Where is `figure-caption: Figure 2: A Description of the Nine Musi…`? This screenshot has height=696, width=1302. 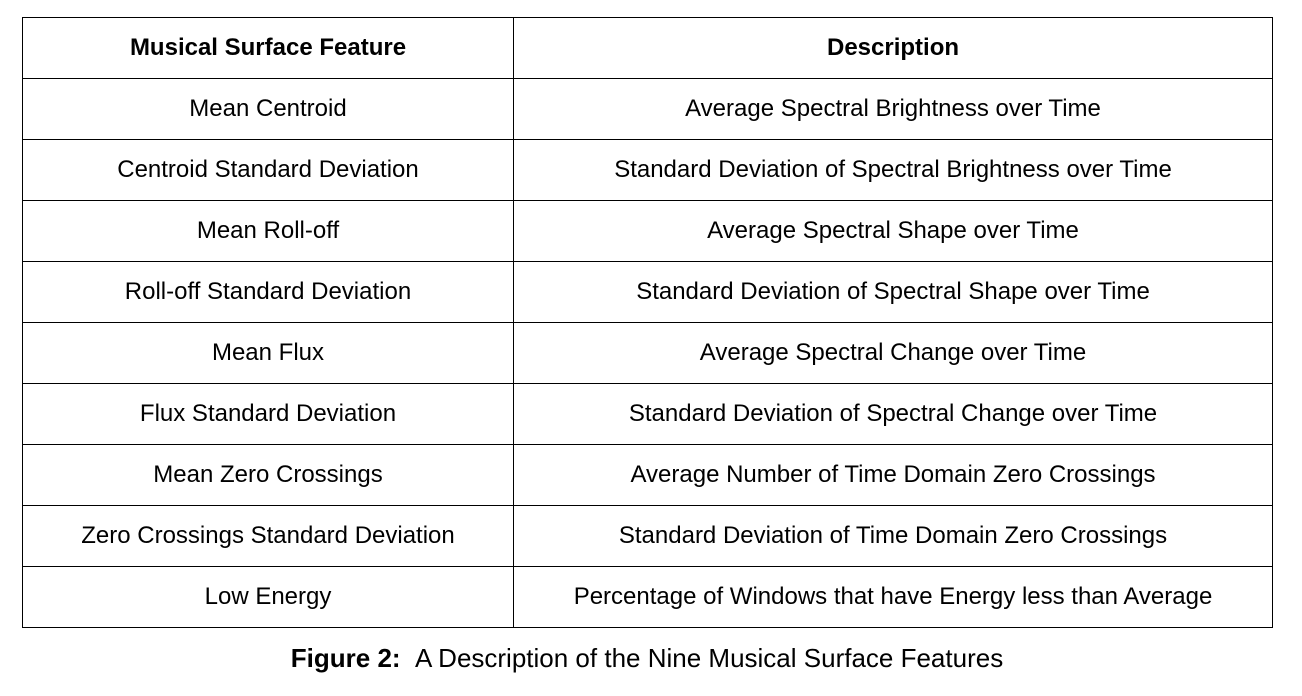
figure-caption: Figure 2: A Description of the Nine Musi… is located at coordinates (647, 658).